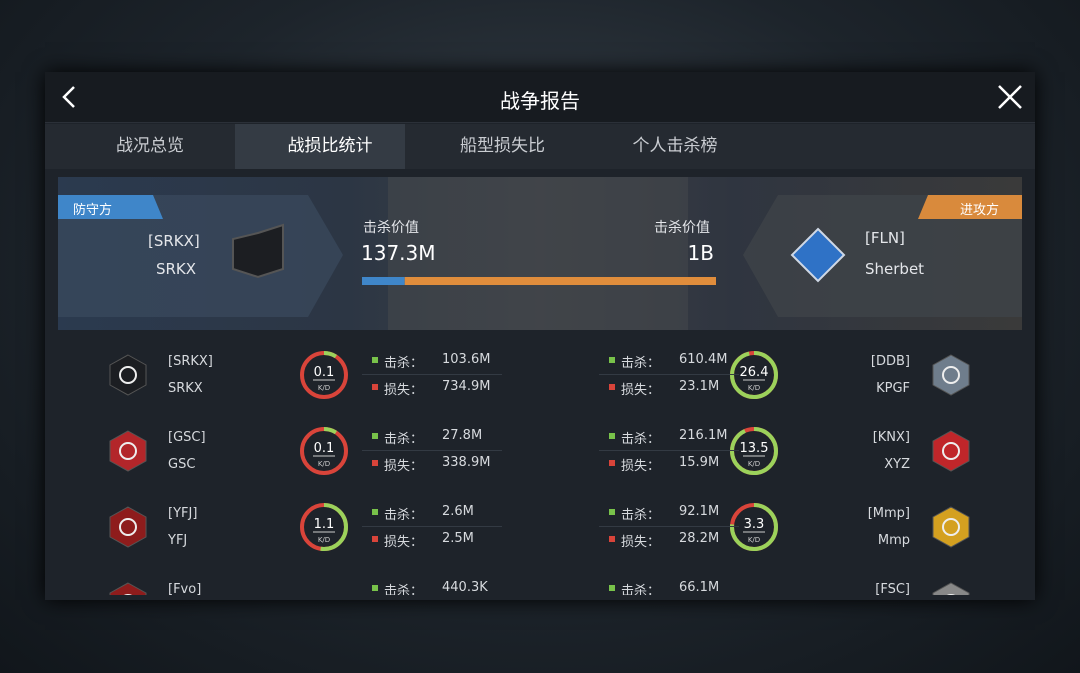 The height and width of the screenshot is (673, 1080). I want to click on loss-value: 15.9M, so click(699, 462).